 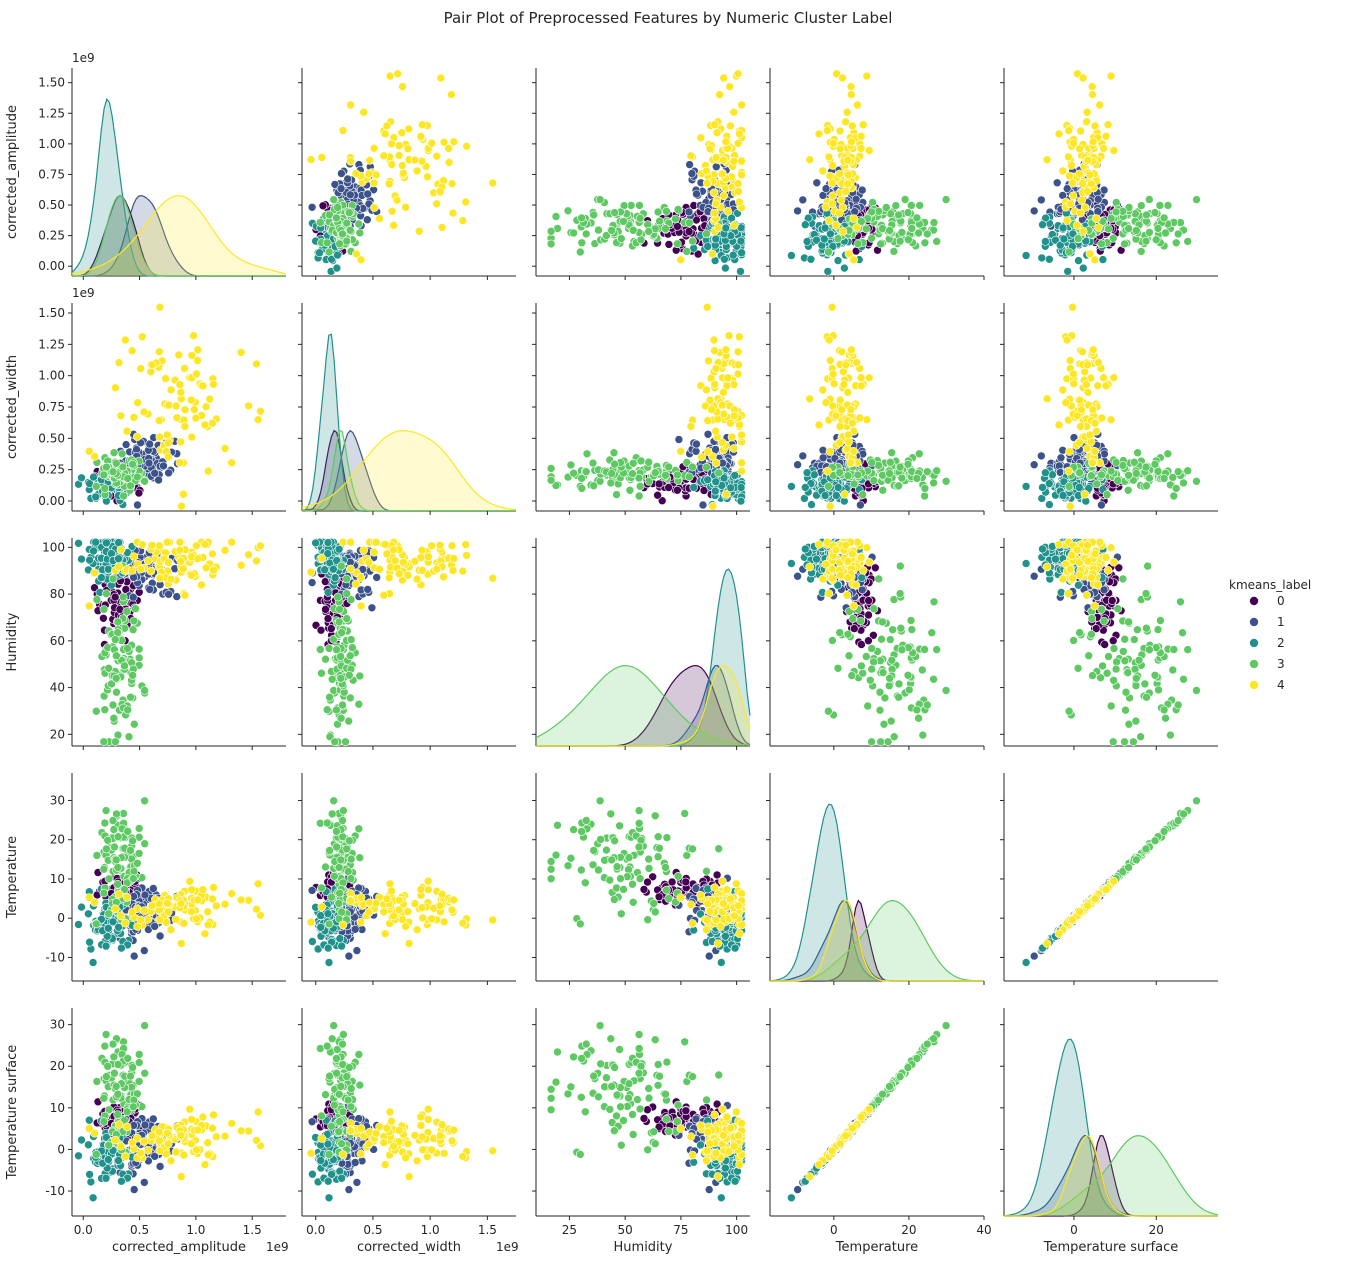 What do you see at coordinates (83, 58) in the screenshot?
I see `y-offset-label: 1e9` at bounding box center [83, 58].